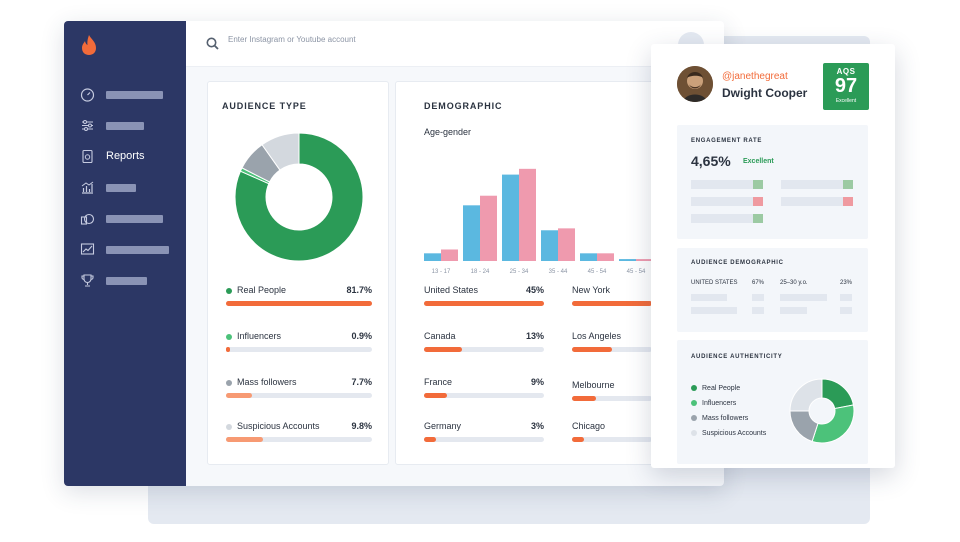 Image resolution: width=960 pixels, height=542 pixels. What do you see at coordinates (259, 336) in the screenshot?
I see `row-label: Influencers` at bounding box center [259, 336].